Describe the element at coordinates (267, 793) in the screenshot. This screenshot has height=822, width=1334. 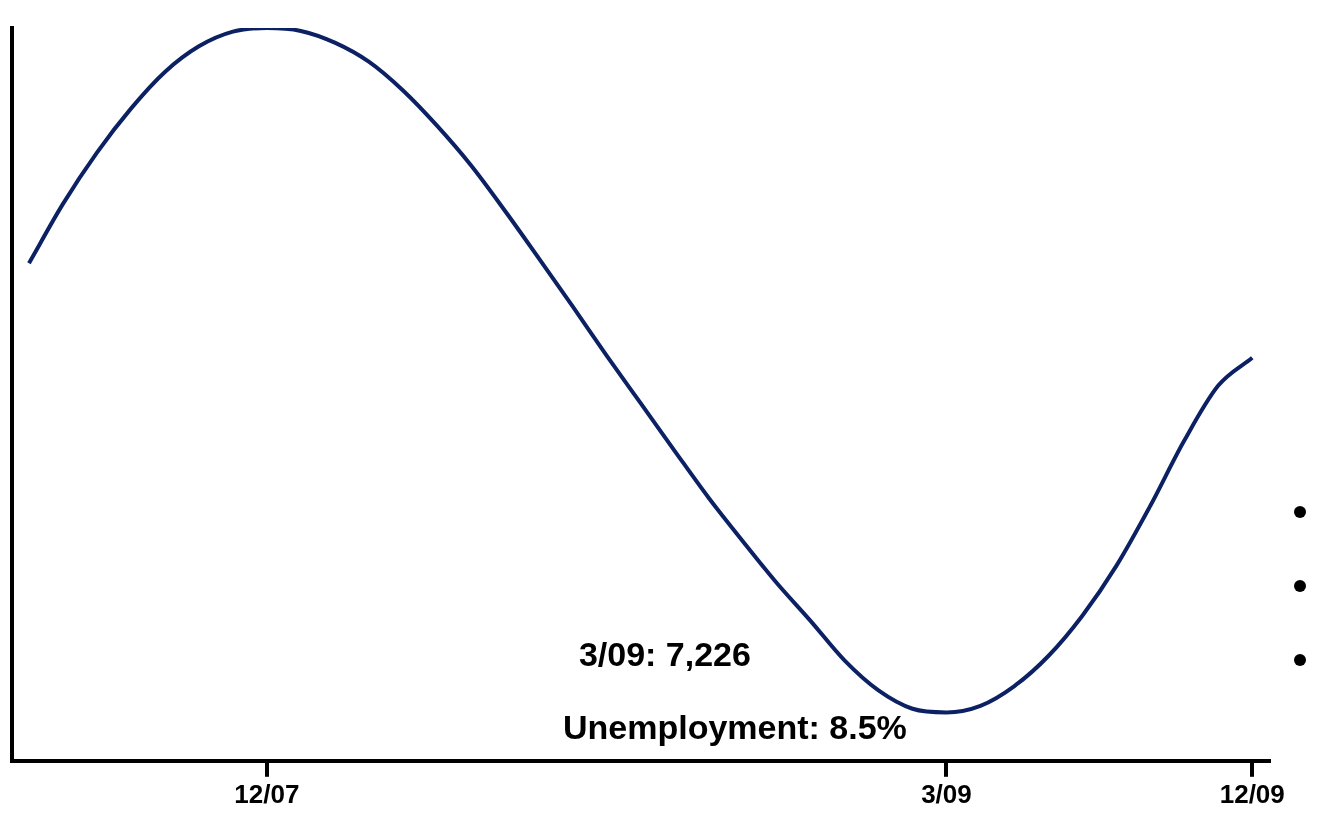
I see `x-tick-label: 12/07` at that location.